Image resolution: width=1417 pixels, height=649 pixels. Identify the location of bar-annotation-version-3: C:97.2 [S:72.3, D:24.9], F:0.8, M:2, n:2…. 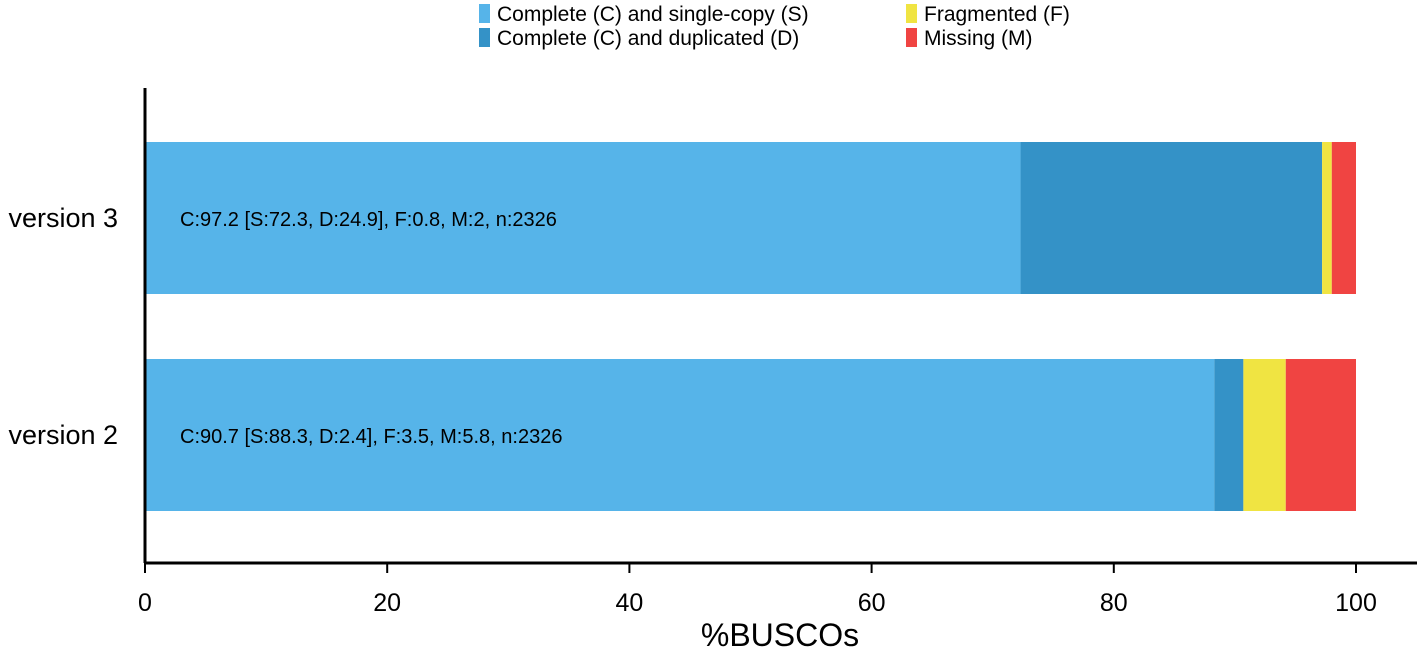
(368, 220).